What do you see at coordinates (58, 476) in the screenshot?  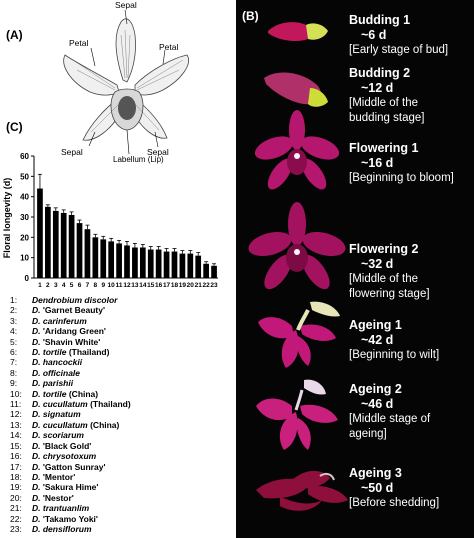 I see `species-cultivar: 'Mentor'` at bounding box center [58, 476].